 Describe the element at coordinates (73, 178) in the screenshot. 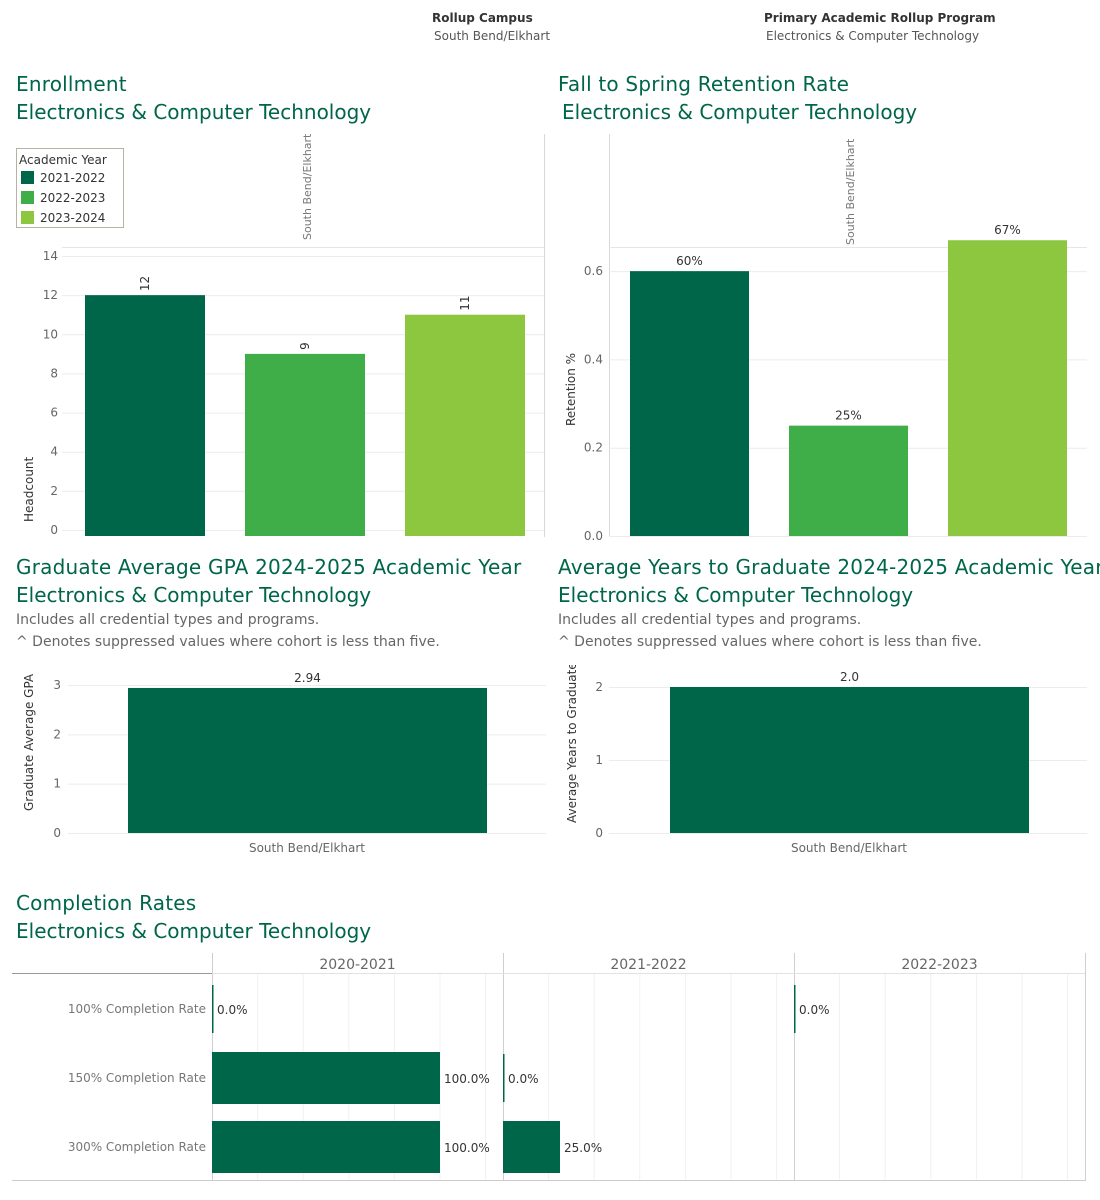

I see `legend-item-label: 2021-2022` at that location.